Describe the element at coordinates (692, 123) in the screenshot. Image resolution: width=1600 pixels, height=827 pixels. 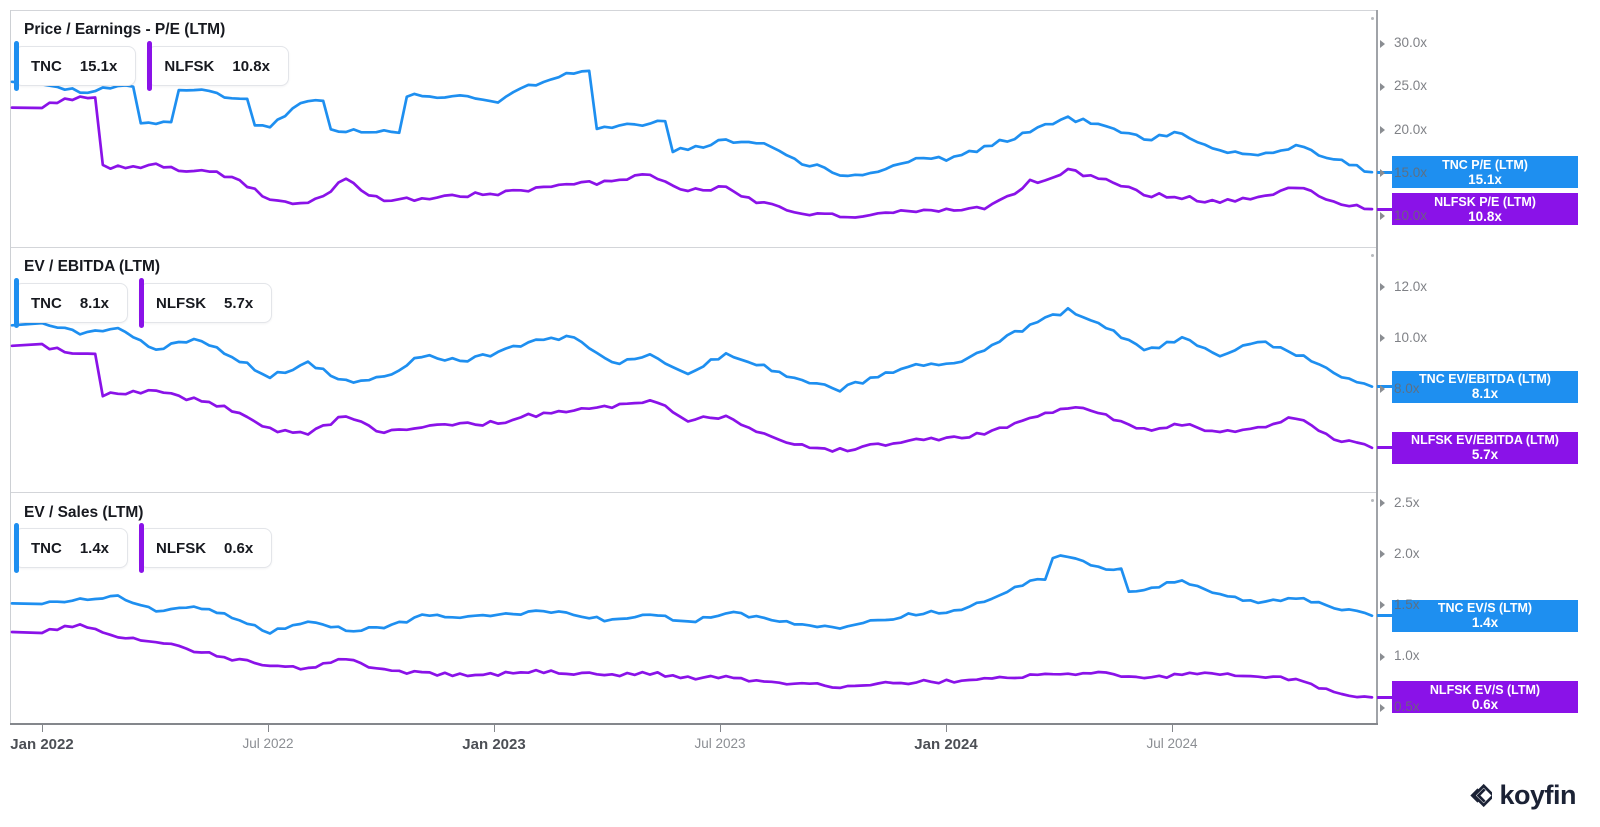
I see `series-line-tnc-p-e-ltm-` at that location.